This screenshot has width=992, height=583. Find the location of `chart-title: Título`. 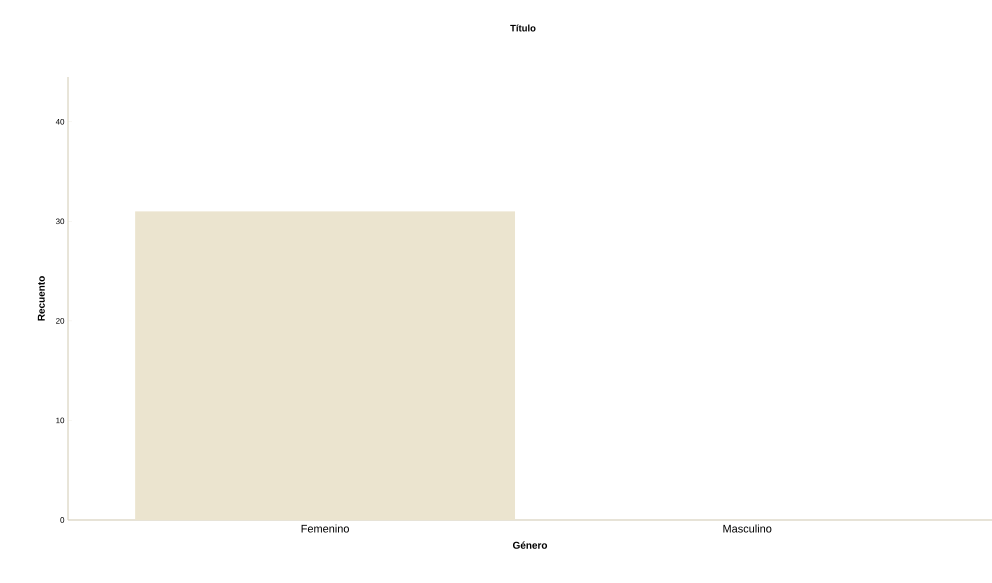

chart-title: Título is located at coordinates (523, 28).